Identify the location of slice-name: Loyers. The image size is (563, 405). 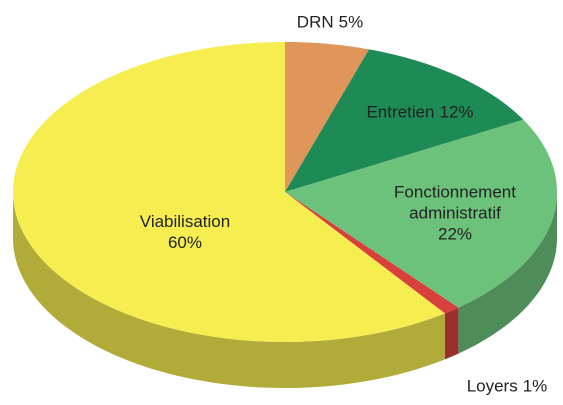
(492, 386).